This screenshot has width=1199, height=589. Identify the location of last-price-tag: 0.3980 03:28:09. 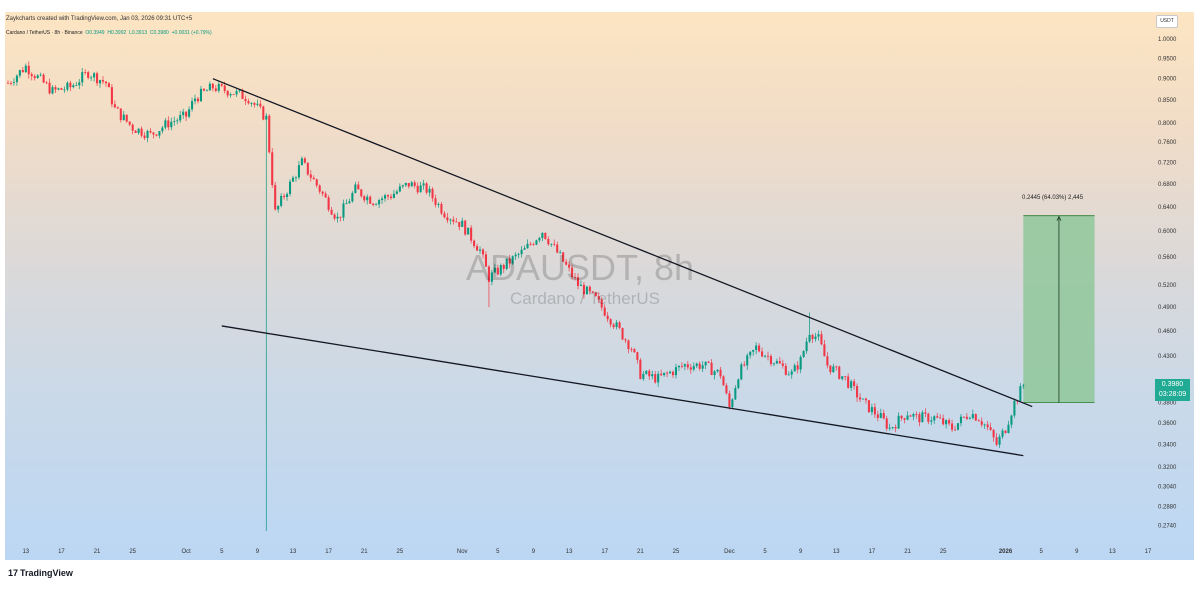
(1172, 390).